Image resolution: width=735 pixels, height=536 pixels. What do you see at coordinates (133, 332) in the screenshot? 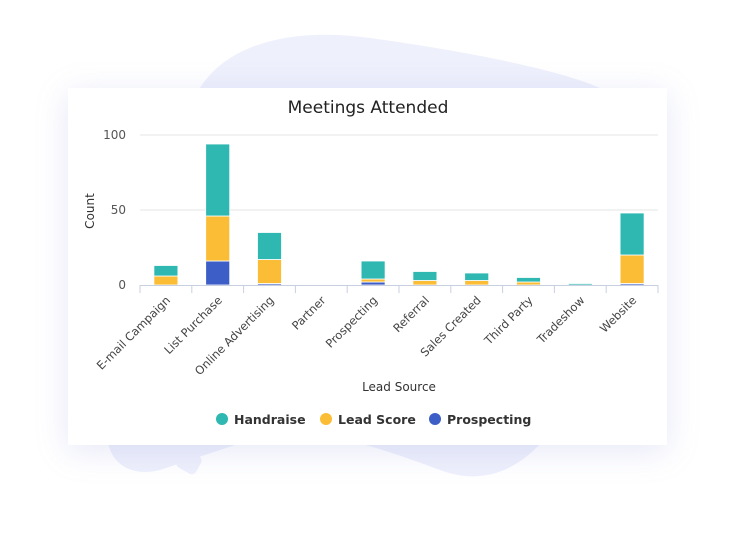
I see `x-tick-label: E-mail Campaign` at bounding box center [133, 332].